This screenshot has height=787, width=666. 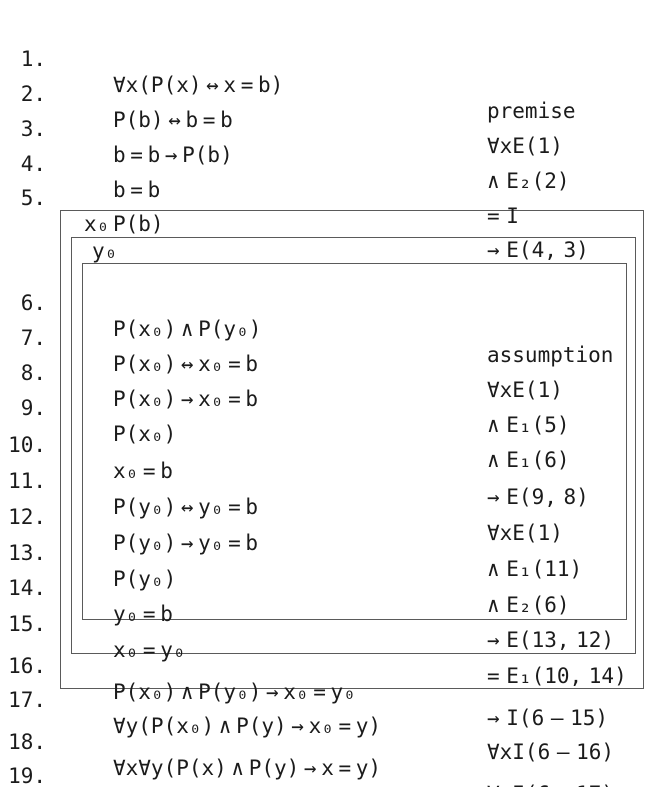 What do you see at coordinates (198, 85) in the screenshot?
I see `line-formula: ∀x(P(x) ↔ x = b)` at bounding box center [198, 85].